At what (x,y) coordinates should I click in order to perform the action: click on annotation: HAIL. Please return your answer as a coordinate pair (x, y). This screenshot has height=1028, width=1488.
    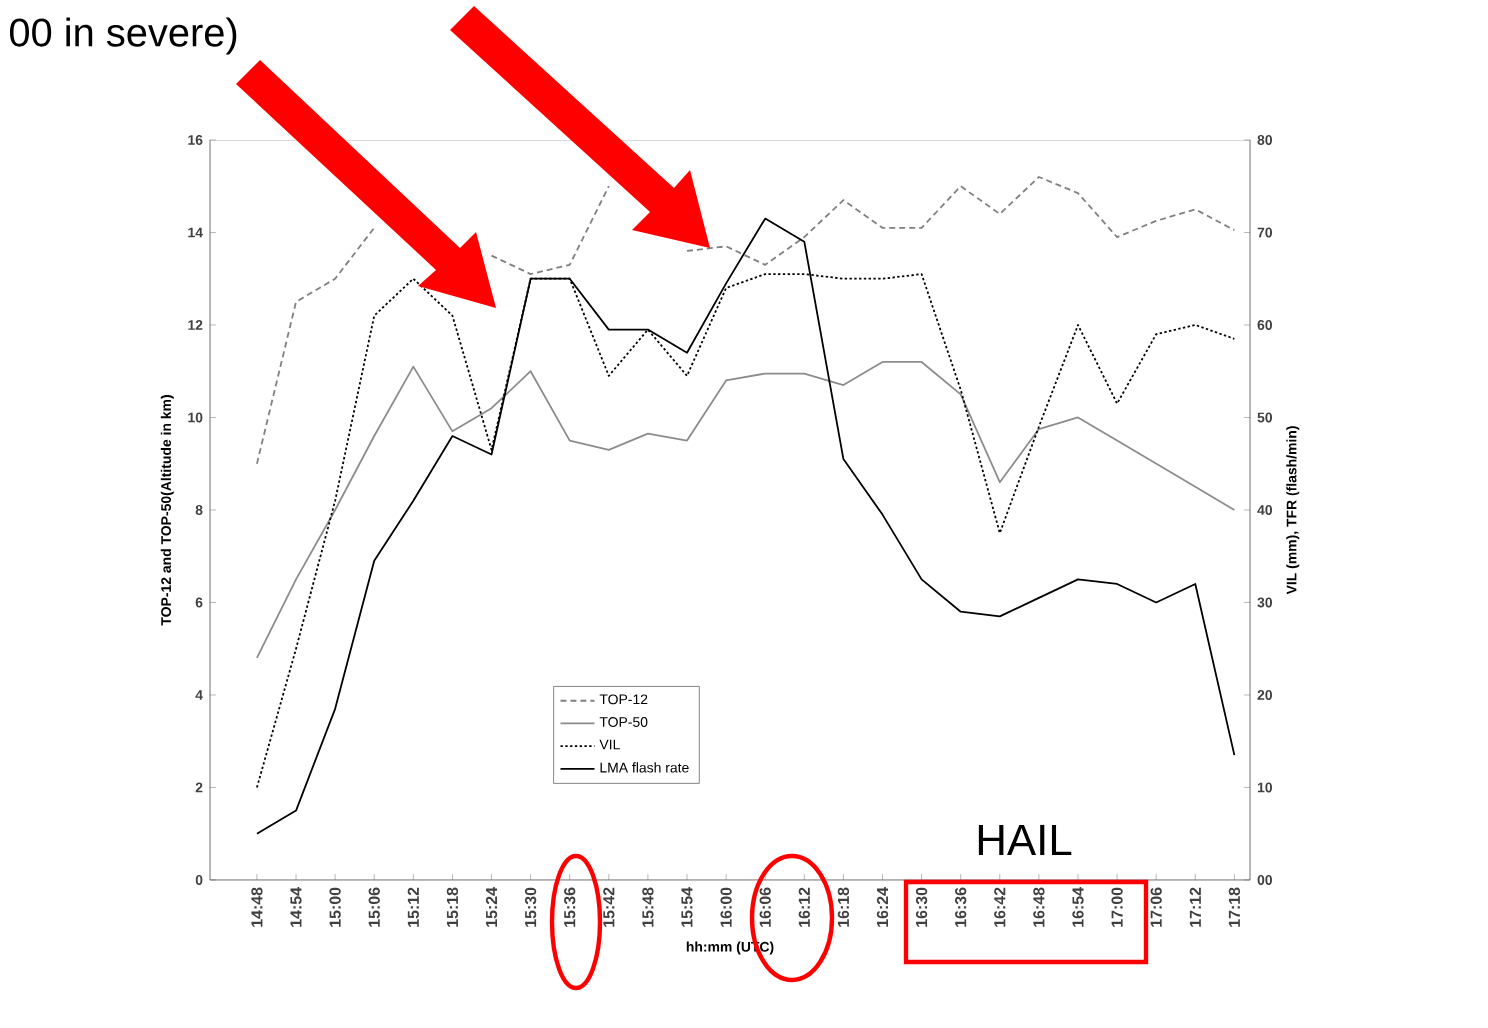
    Looking at the image, I should click on (1025, 840).